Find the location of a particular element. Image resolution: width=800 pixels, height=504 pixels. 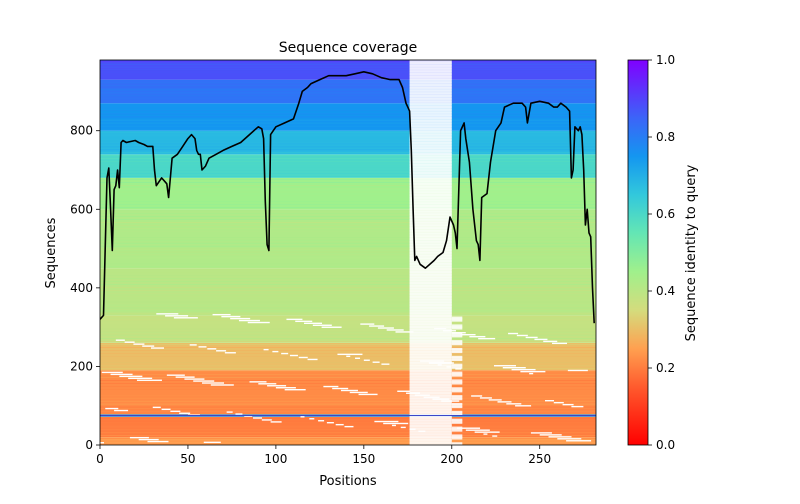

y-tick-label: 200 is located at coordinates (81, 366).